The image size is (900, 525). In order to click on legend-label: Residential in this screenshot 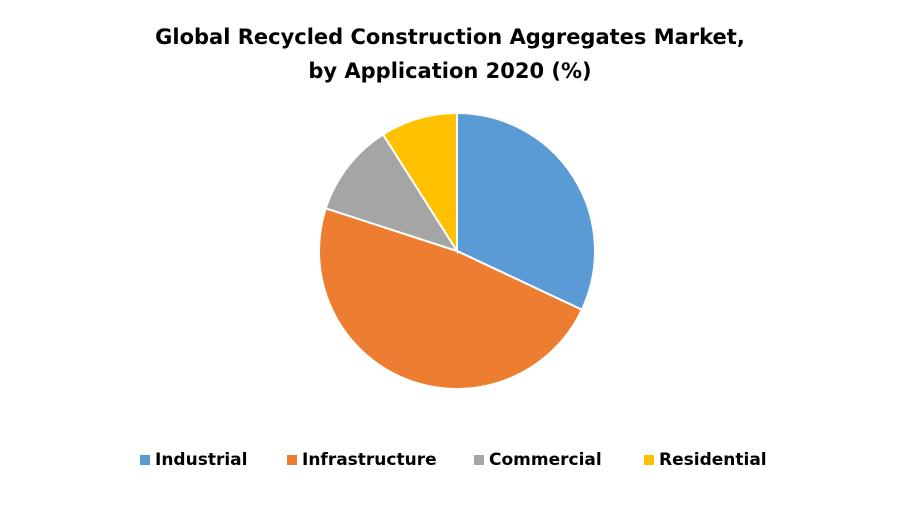, I will do `click(713, 460)`.